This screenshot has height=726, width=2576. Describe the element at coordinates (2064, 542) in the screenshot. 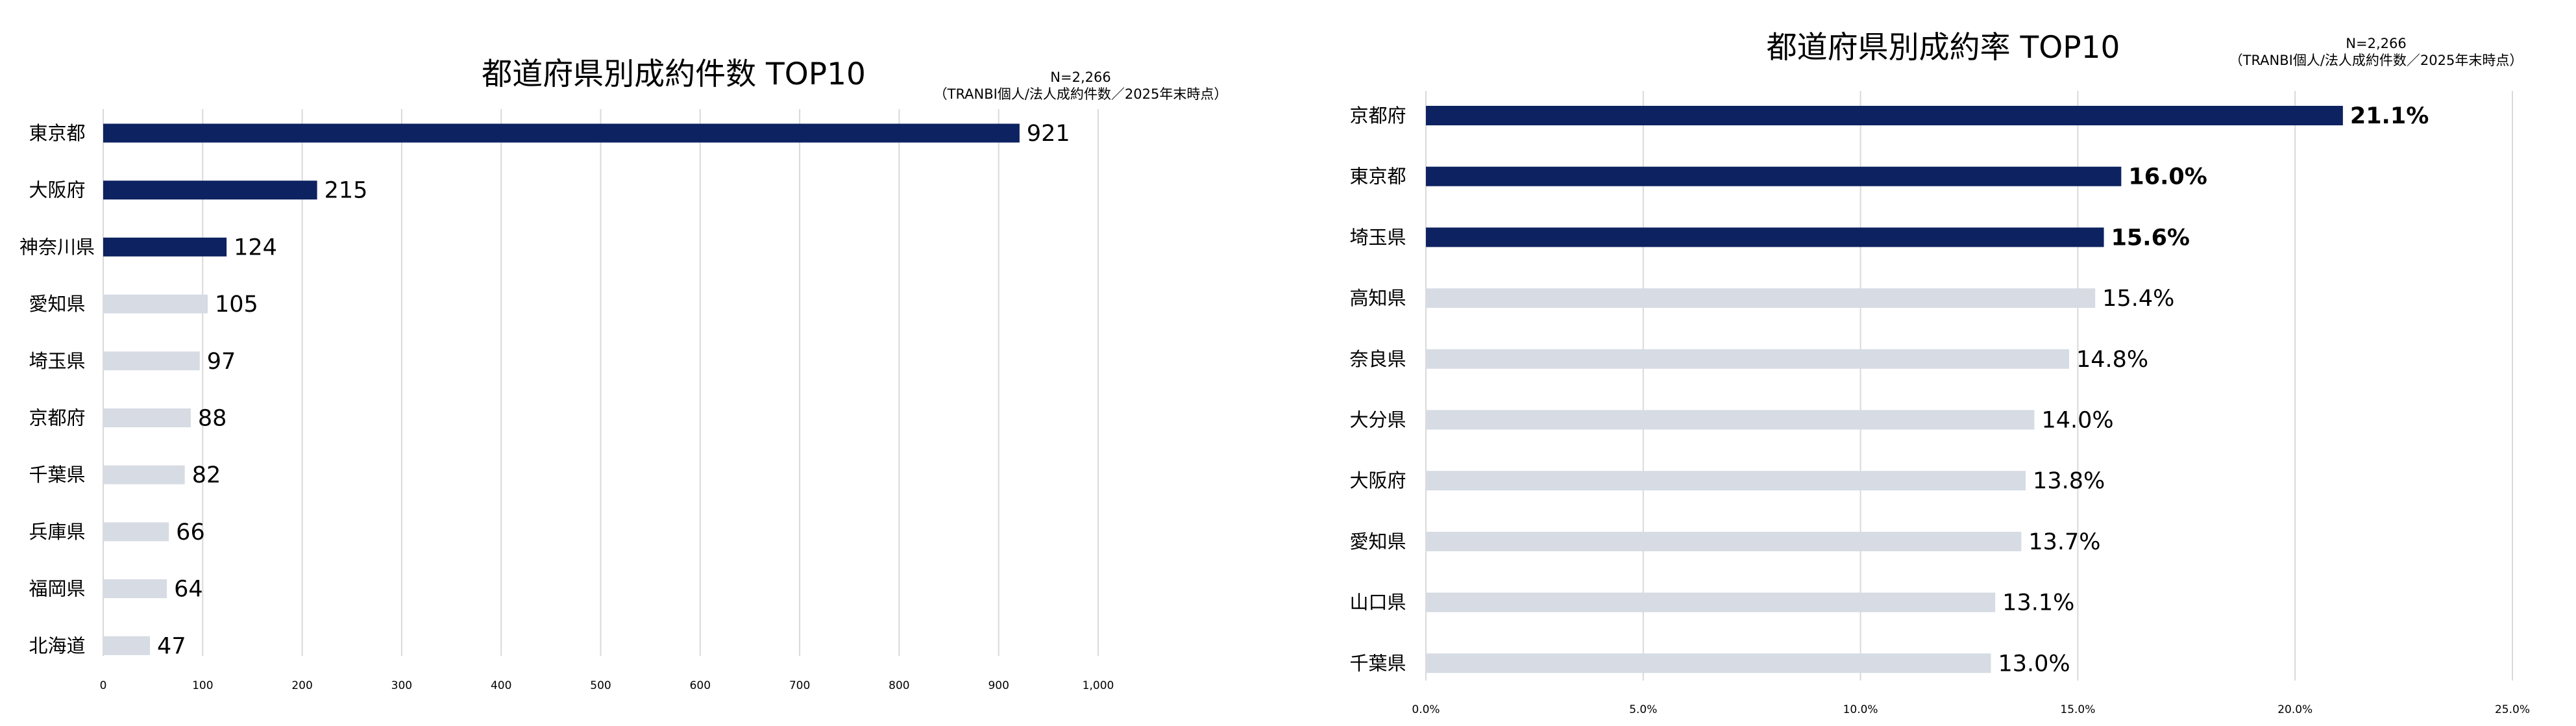

I see `data-label: 13.7%` at that location.